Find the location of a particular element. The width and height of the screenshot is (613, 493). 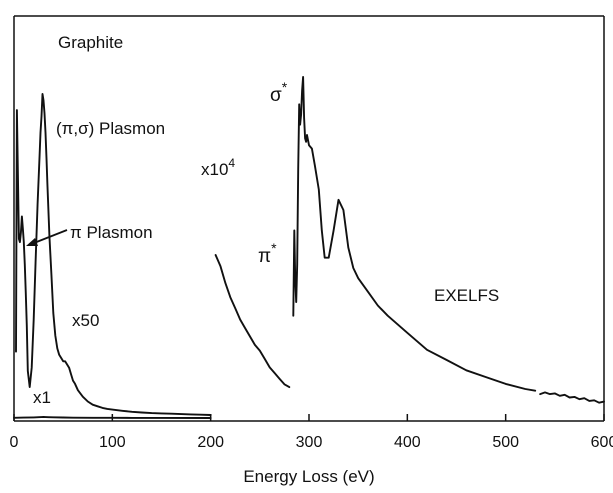

x-tick-label: 300 is located at coordinates (309, 442).